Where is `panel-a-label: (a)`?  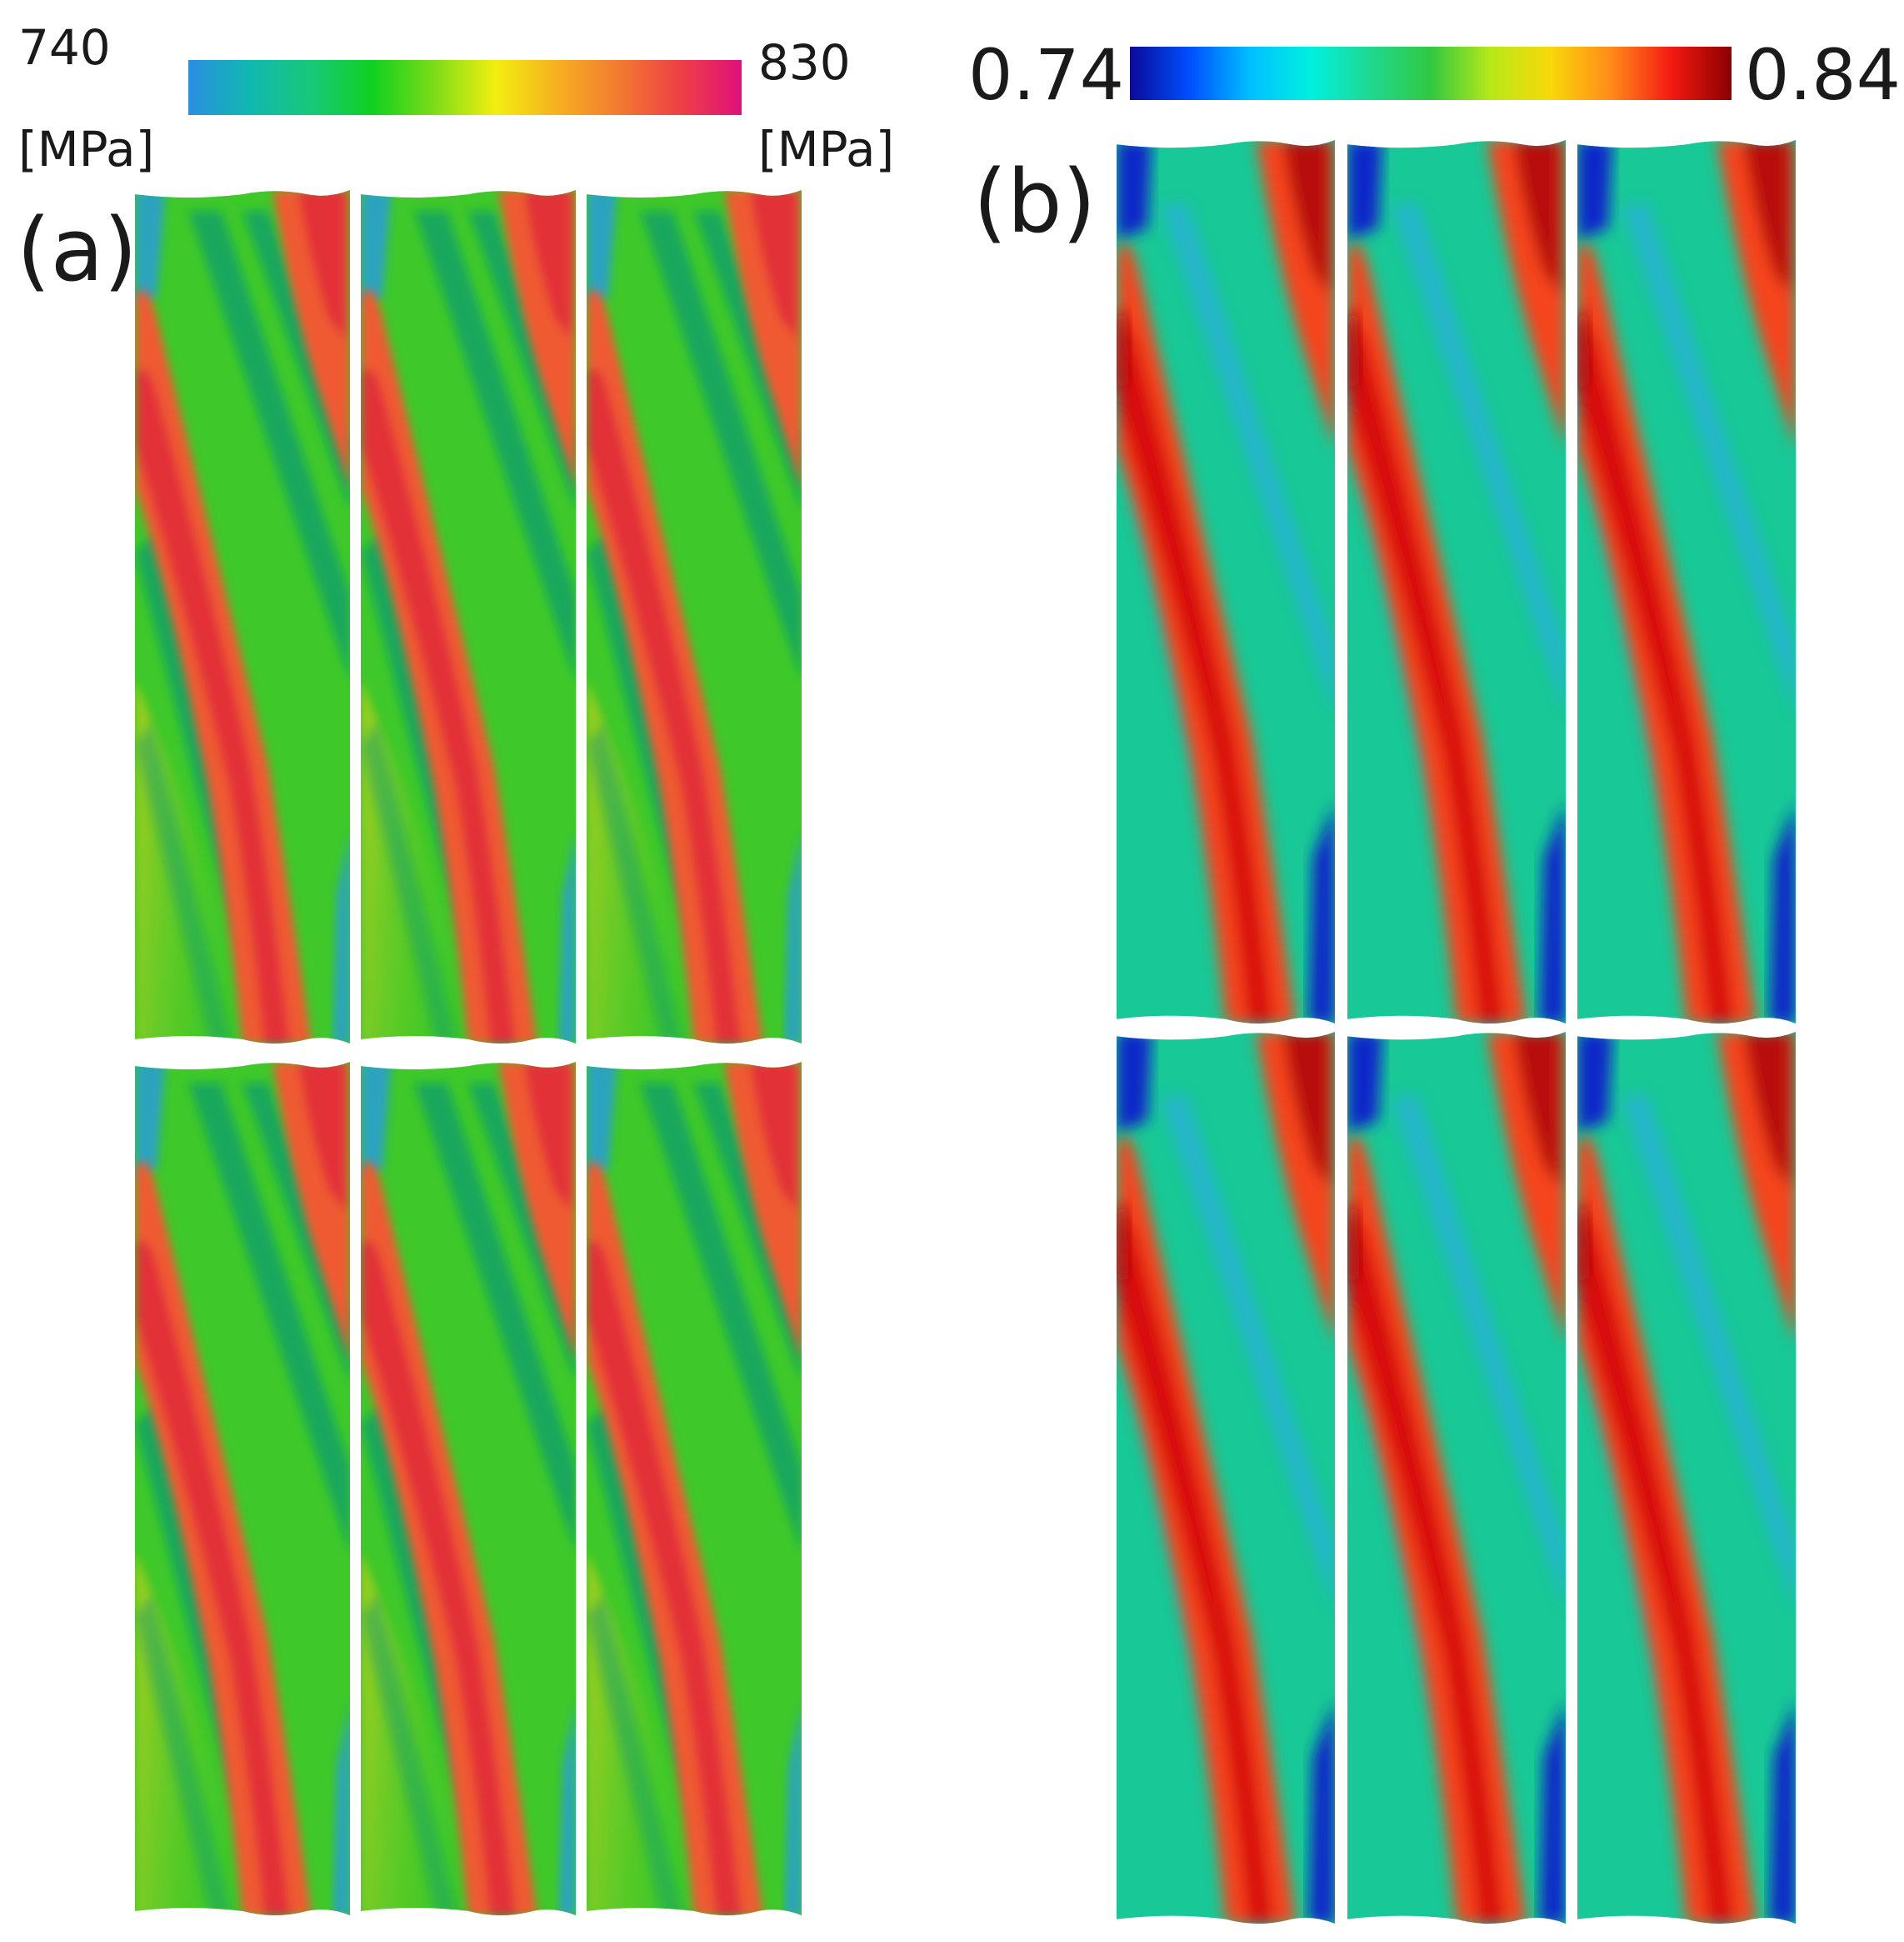
panel-a-label: (a) is located at coordinates (77, 250).